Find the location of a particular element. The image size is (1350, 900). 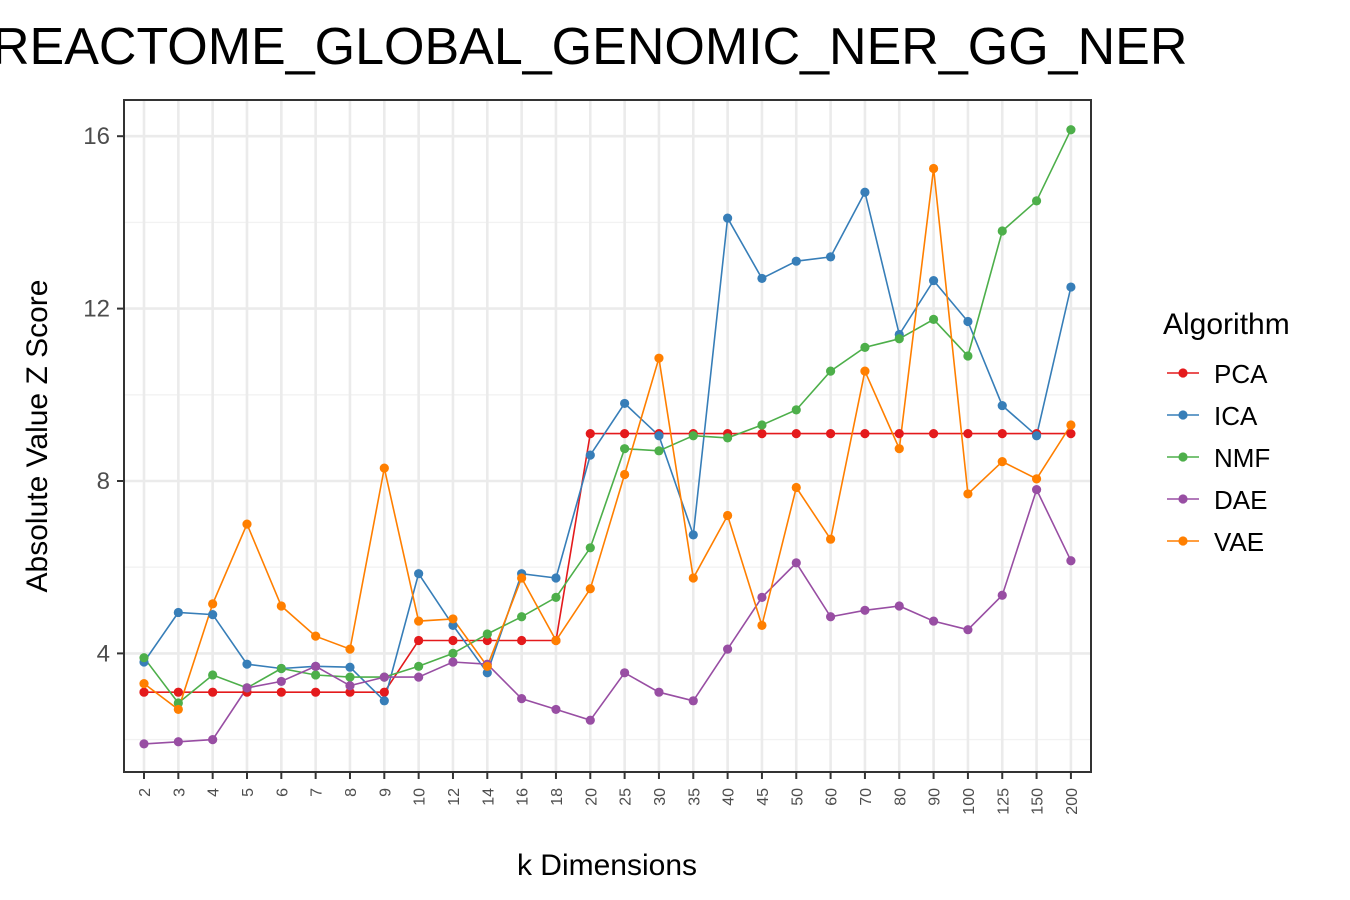

x-tick-label: 10 is located at coordinates (420, 797).